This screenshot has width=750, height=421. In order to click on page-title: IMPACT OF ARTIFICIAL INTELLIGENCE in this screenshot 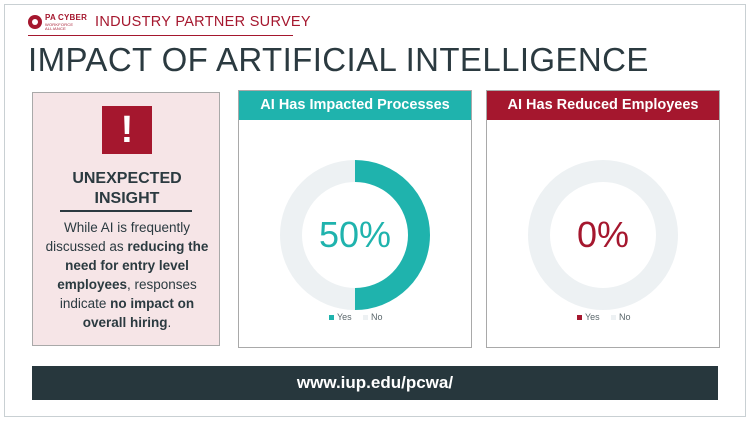, I will do `click(338, 59)`.